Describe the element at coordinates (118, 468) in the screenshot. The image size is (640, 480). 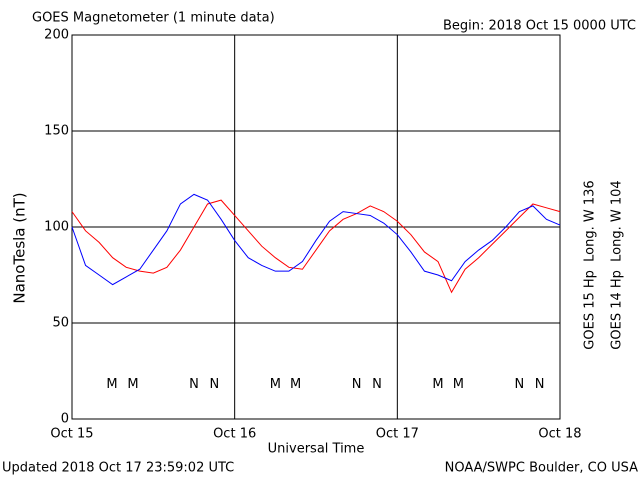
I see `footer-left: Updated 2018 Oct 17 23:59:02 UTC` at that location.